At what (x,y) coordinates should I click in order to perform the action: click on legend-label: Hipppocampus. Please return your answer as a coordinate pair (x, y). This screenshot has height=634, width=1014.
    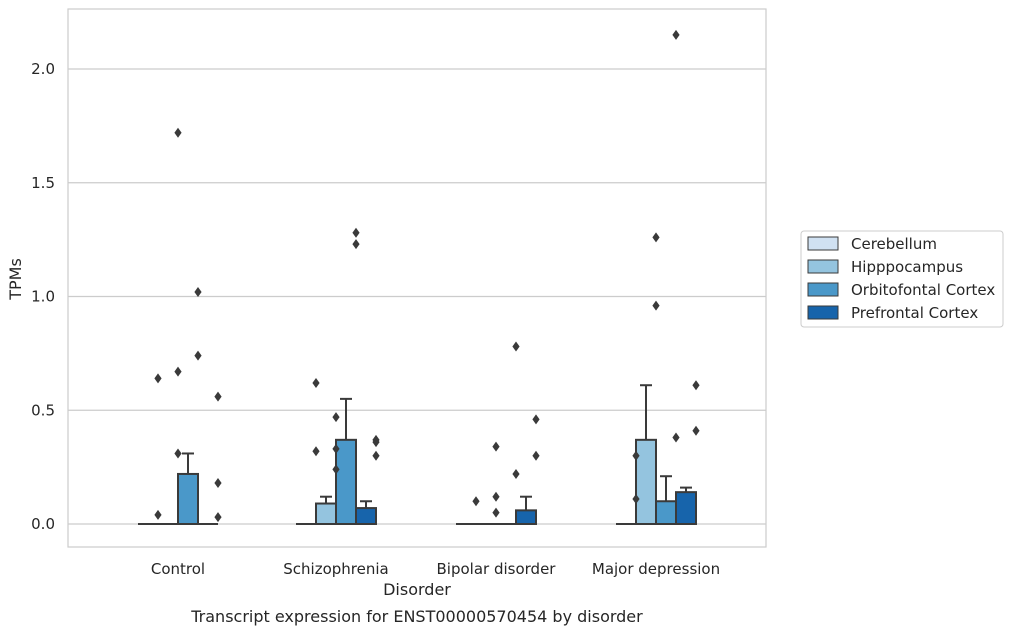
    Looking at the image, I should click on (907, 267).